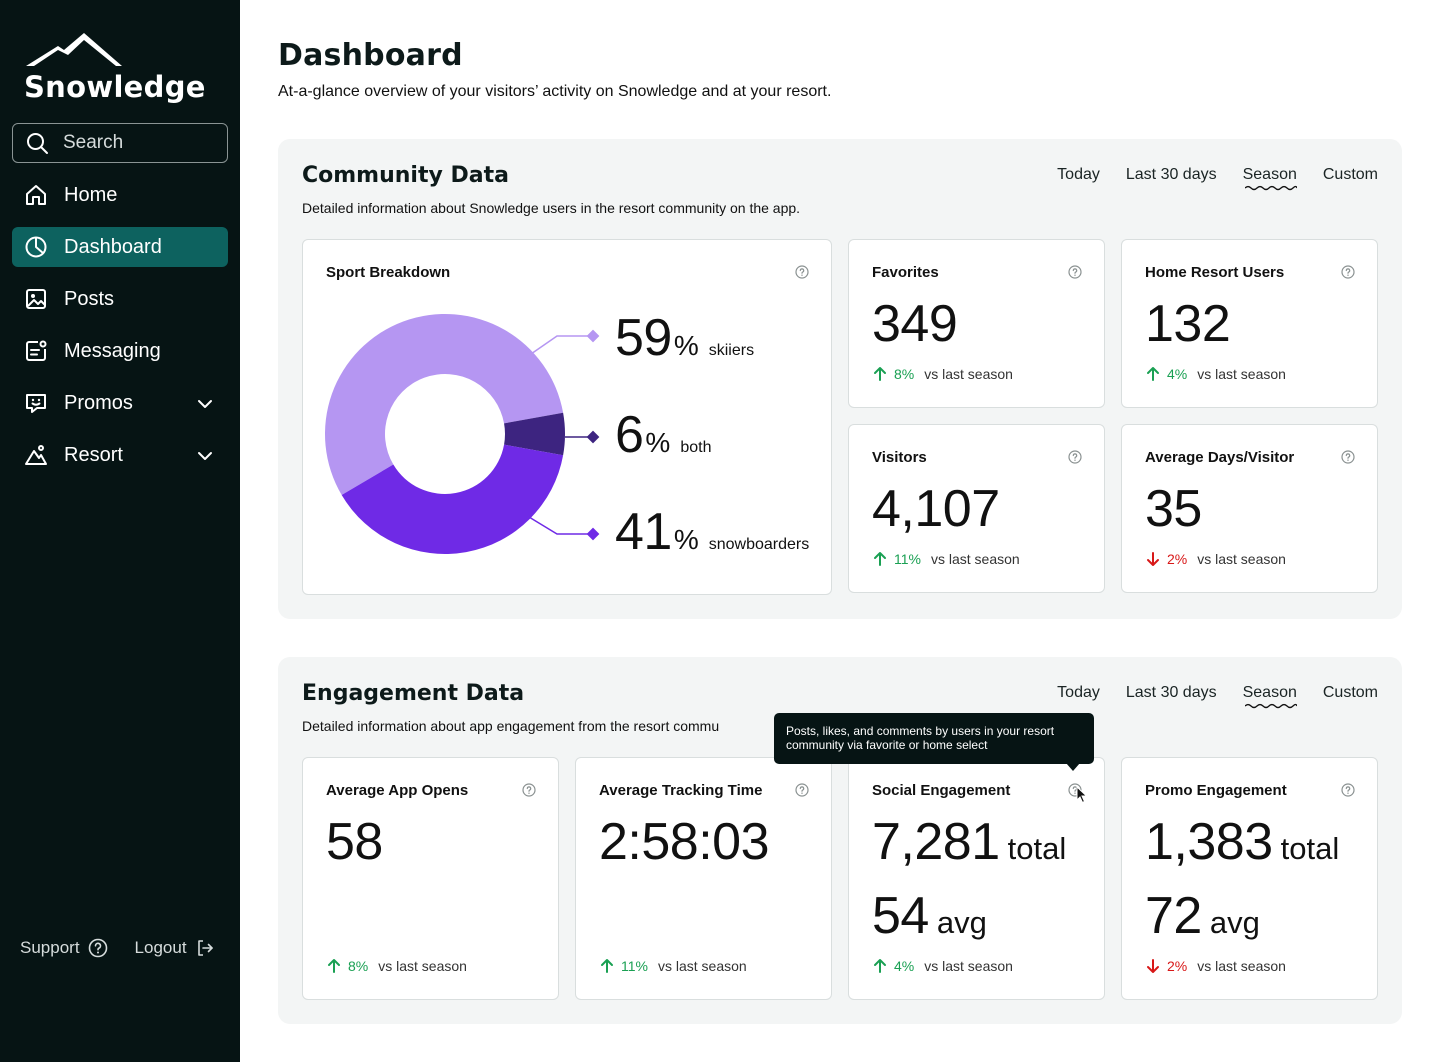 The image size is (1440, 1062). What do you see at coordinates (593, 437) in the screenshot?
I see `connector-marker-both` at bounding box center [593, 437].